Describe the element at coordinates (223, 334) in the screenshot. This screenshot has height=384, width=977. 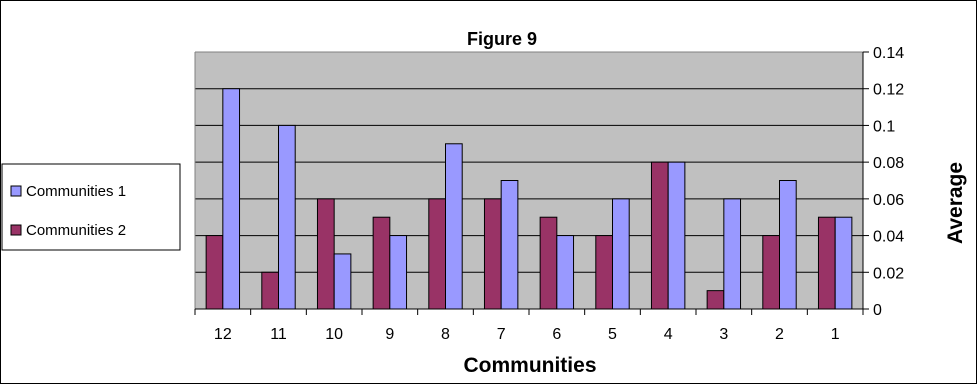
I see `x-tick-label: 12` at that location.